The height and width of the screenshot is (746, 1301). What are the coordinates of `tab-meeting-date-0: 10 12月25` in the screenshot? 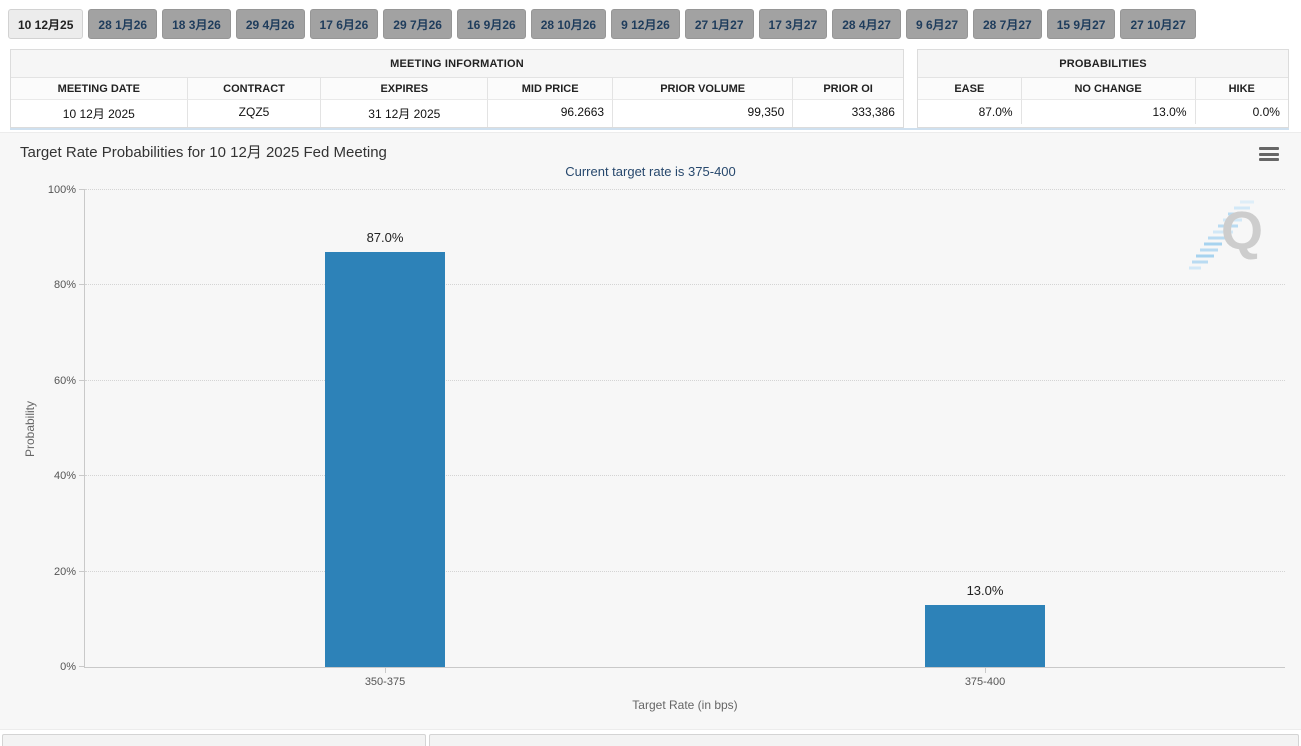 It's located at (46, 24).